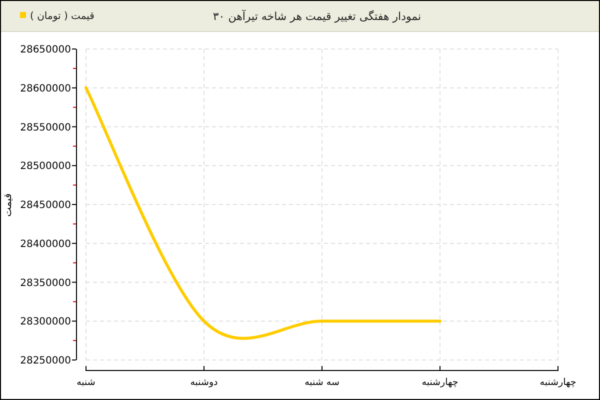 Image resolution: width=600 pixels, height=400 pixels. Describe the element at coordinates (45, 283) in the screenshot. I see `y-tick-label: 28350000` at that location.